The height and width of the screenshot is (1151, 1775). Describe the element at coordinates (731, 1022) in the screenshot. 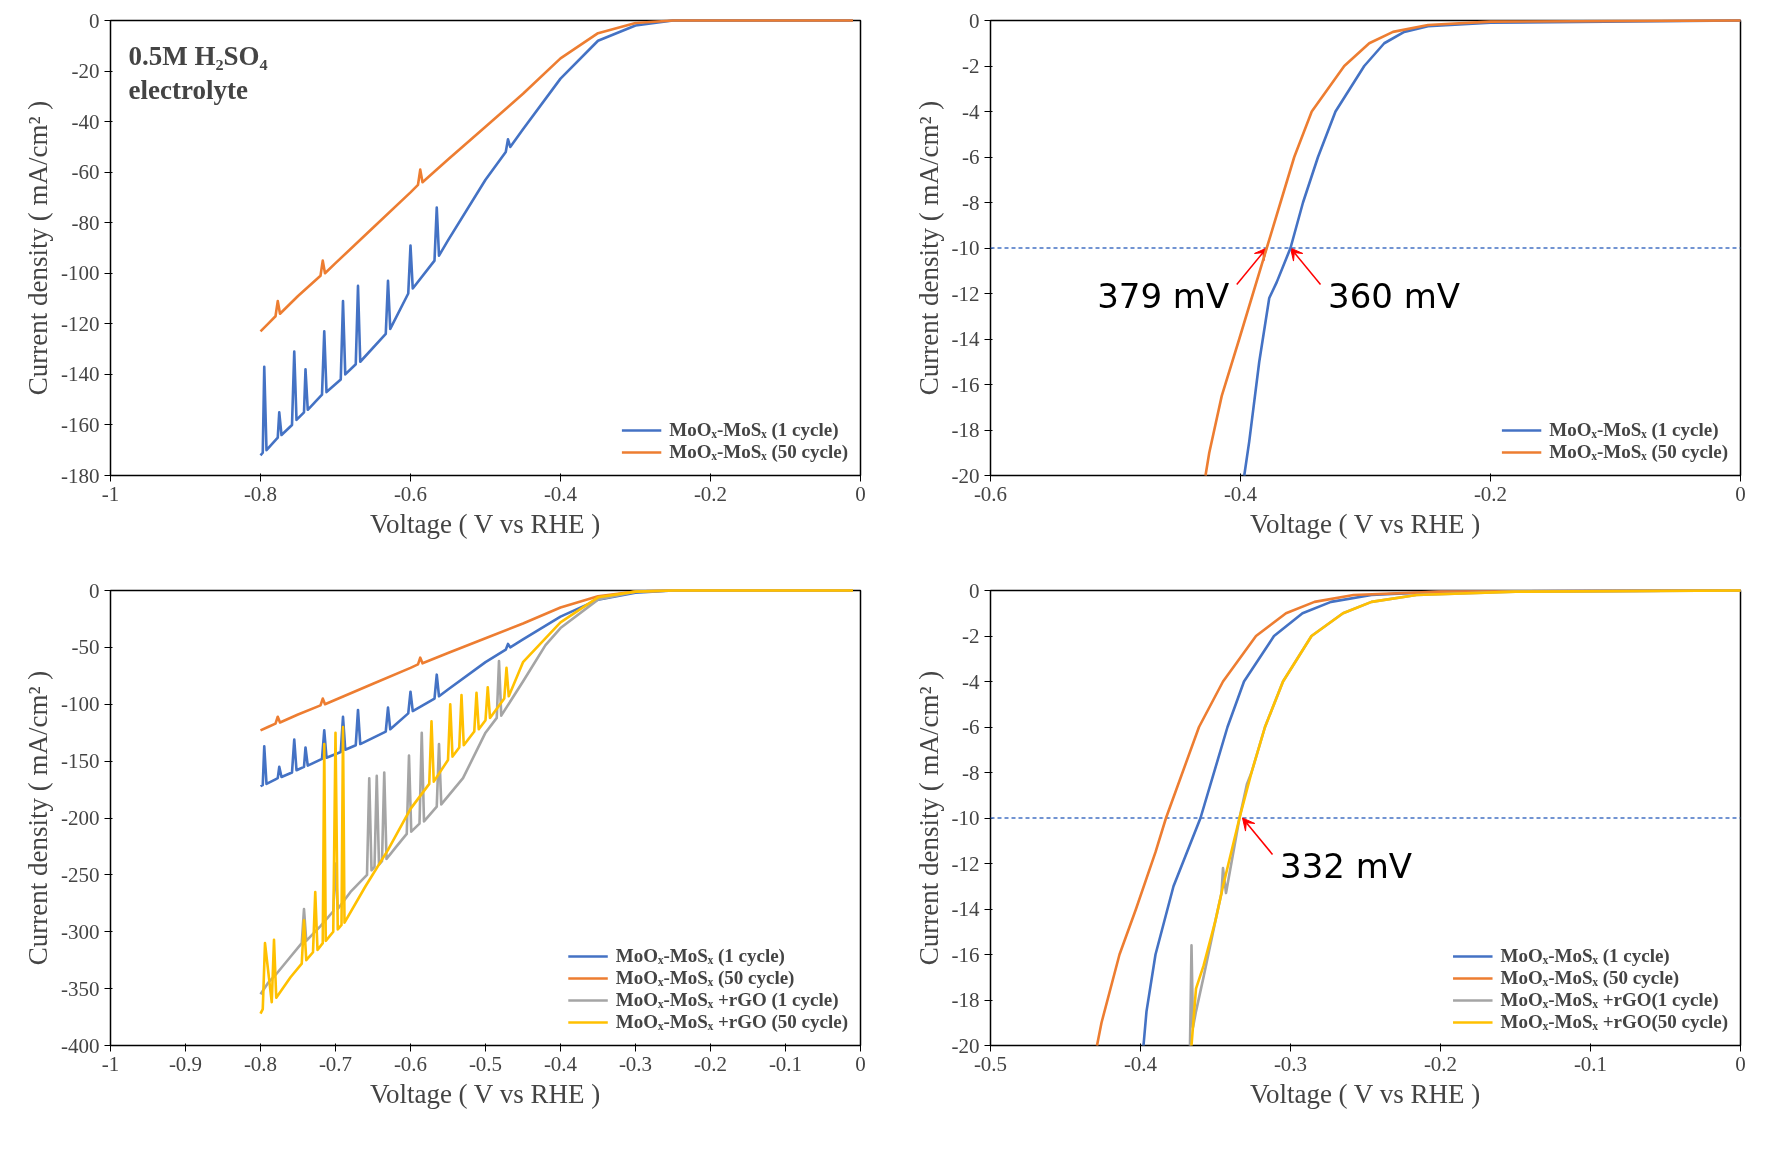

I see `legend-label: MoOₓ-MoSₓ +rGO (50 cycle)` at that location.